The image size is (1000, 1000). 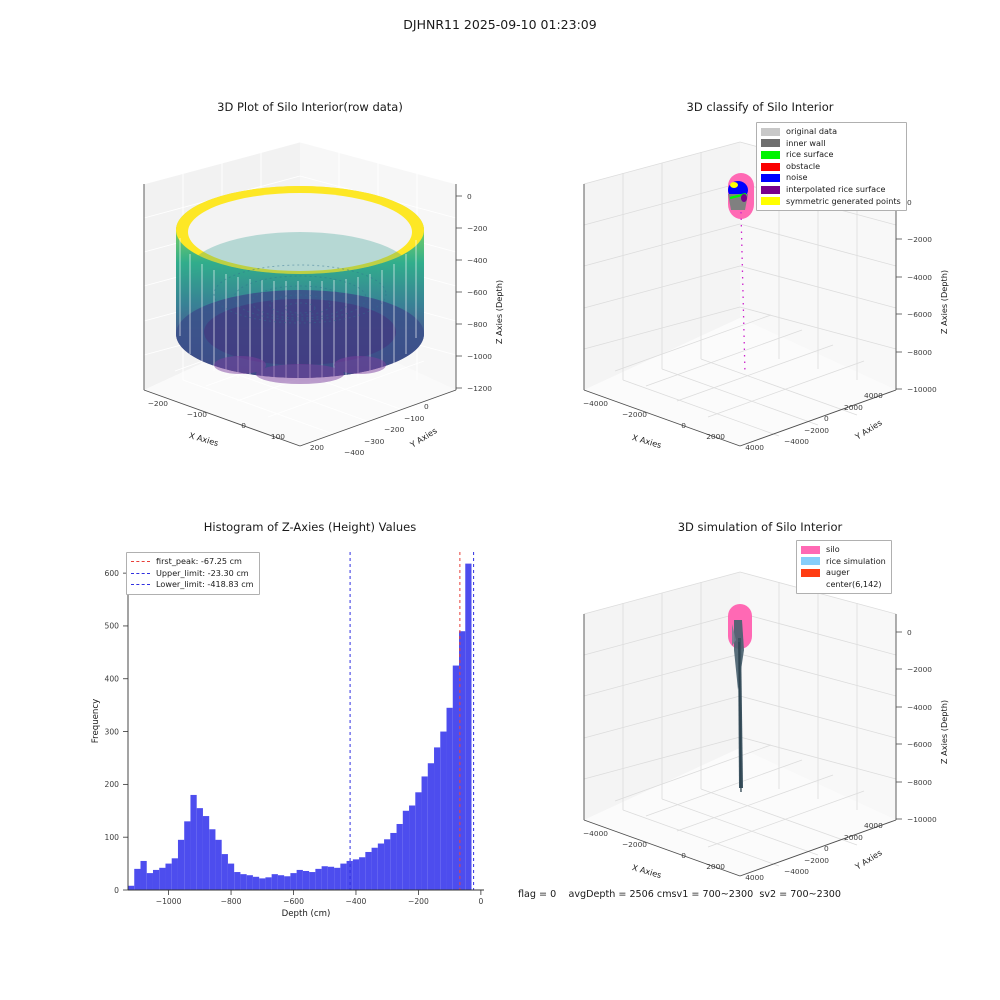 I want to click on histogram-x-tick-label: −200, so click(x=418, y=901).